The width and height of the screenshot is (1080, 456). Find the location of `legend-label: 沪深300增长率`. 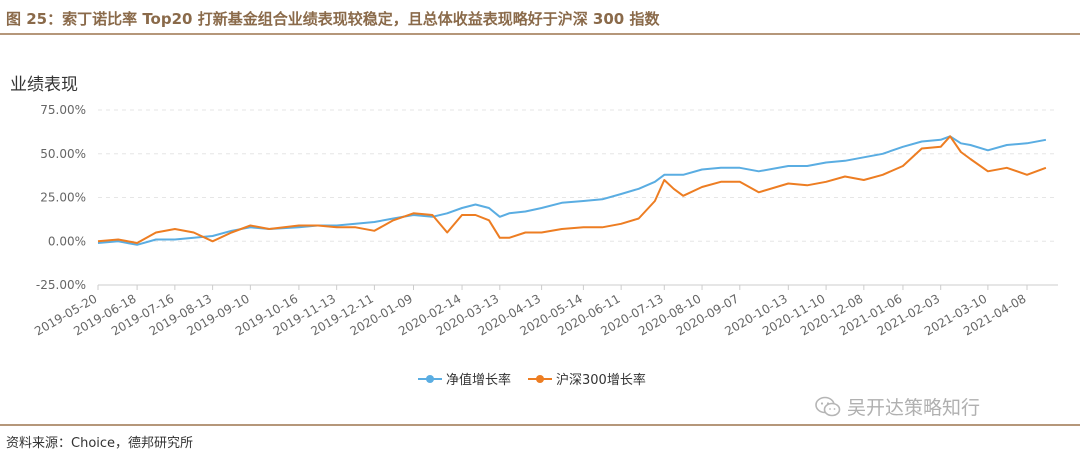

legend-label: 沪深300增长率 is located at coordinates (601, 380).